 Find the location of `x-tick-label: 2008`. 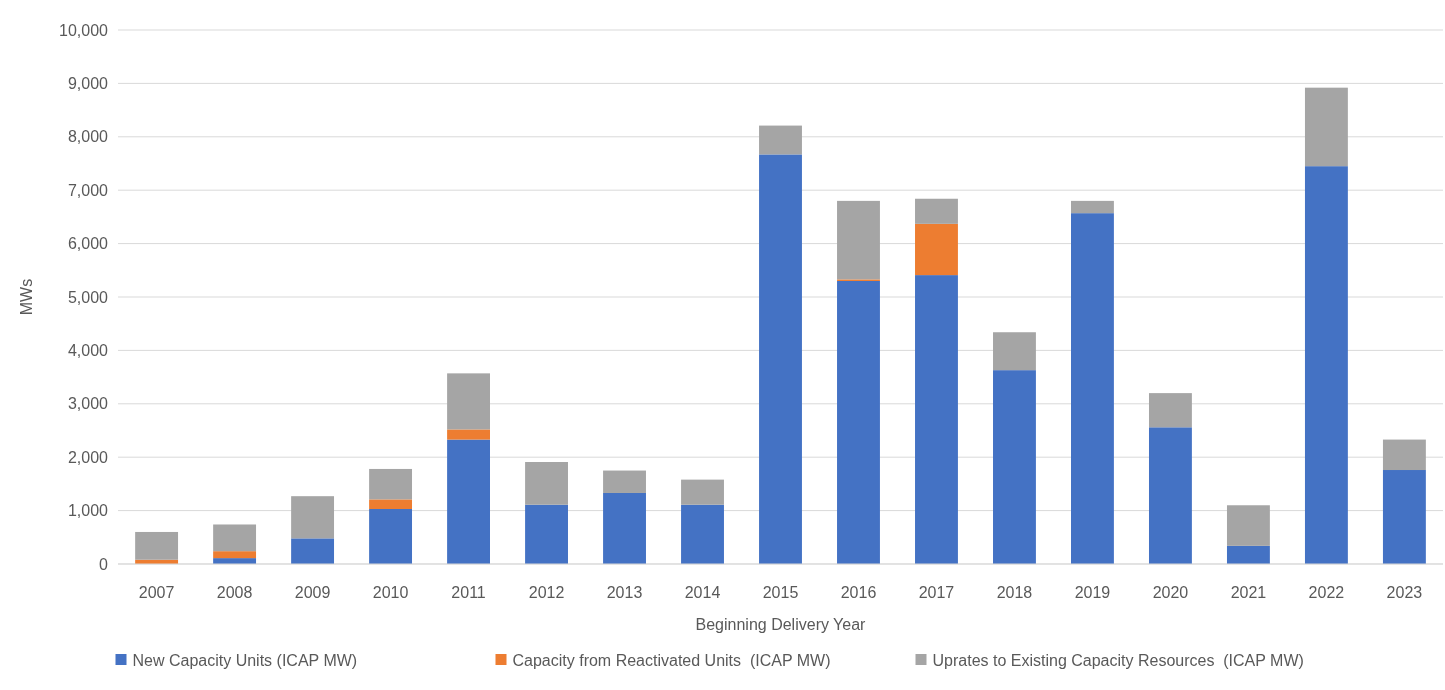

x-tick-label: 2008 is located at coordinates (234, 592).